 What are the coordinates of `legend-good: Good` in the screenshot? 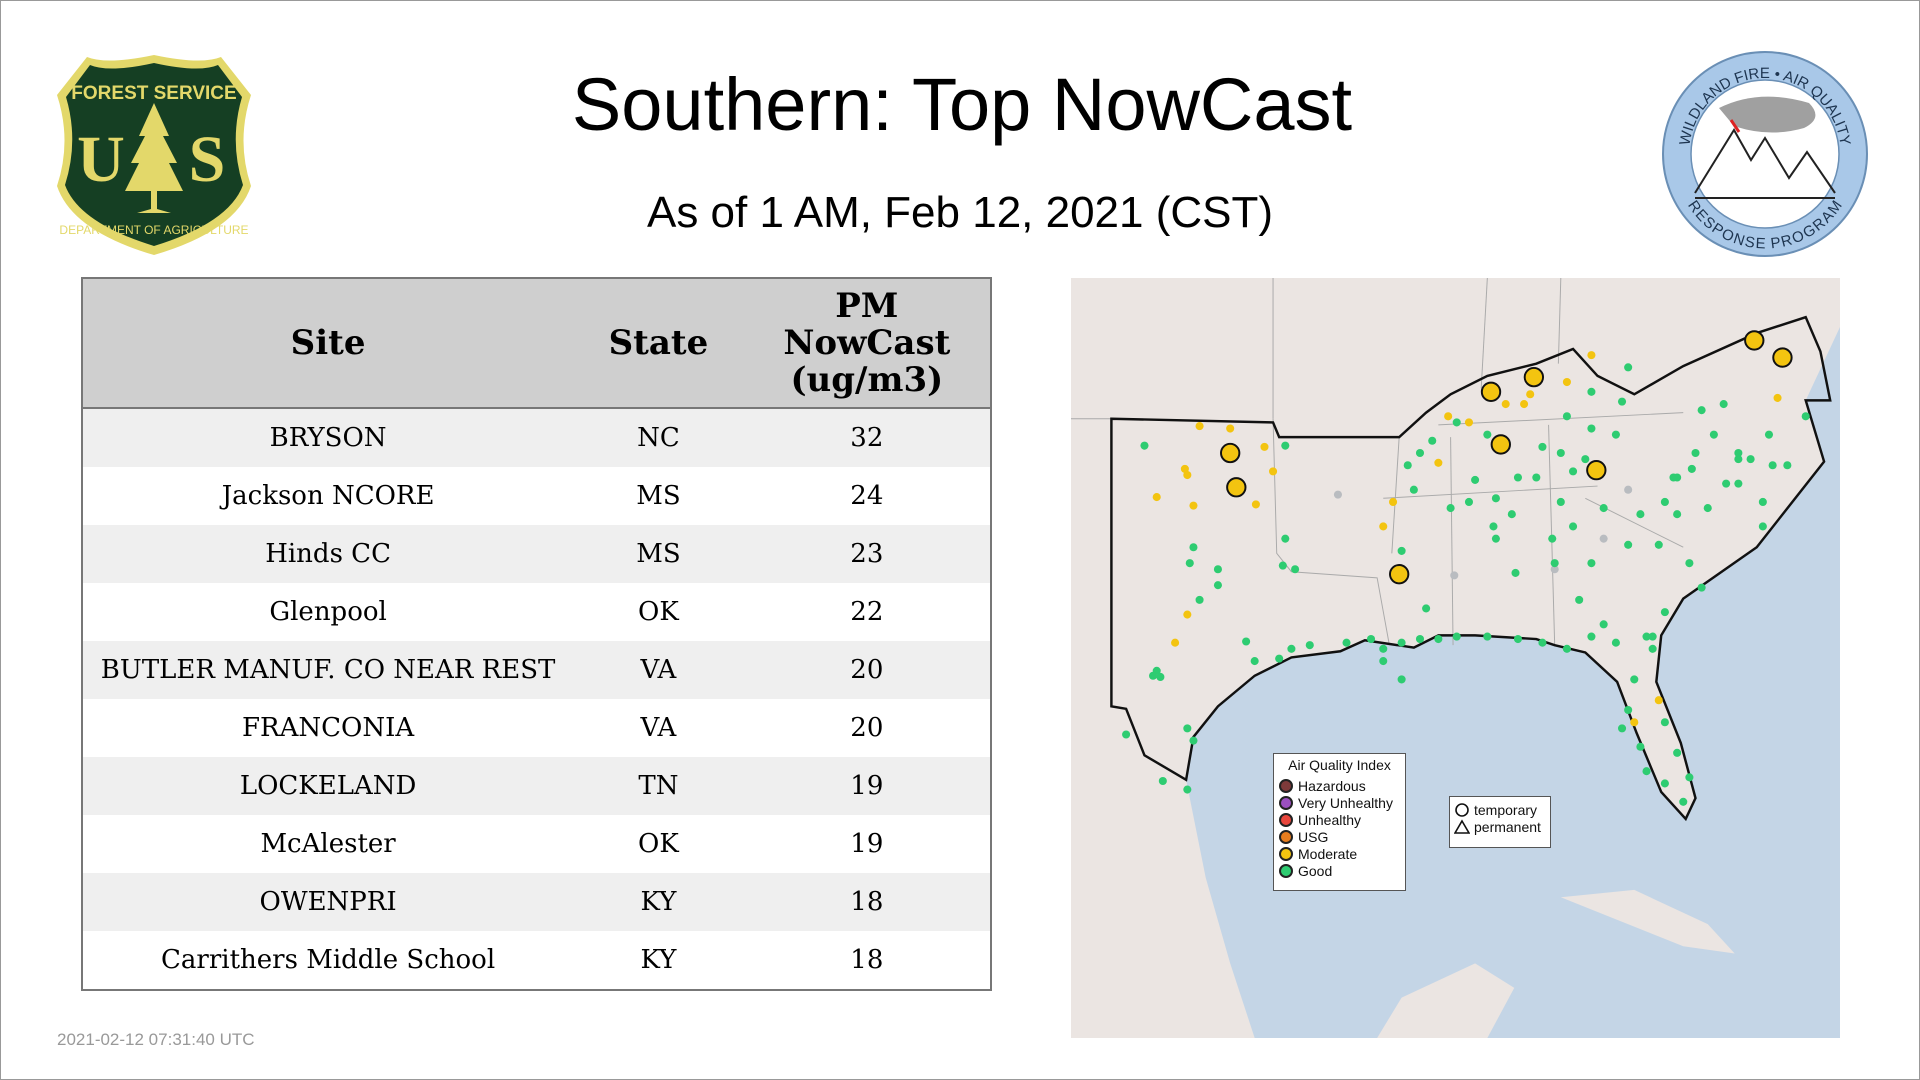 It's located at (1339, 870).